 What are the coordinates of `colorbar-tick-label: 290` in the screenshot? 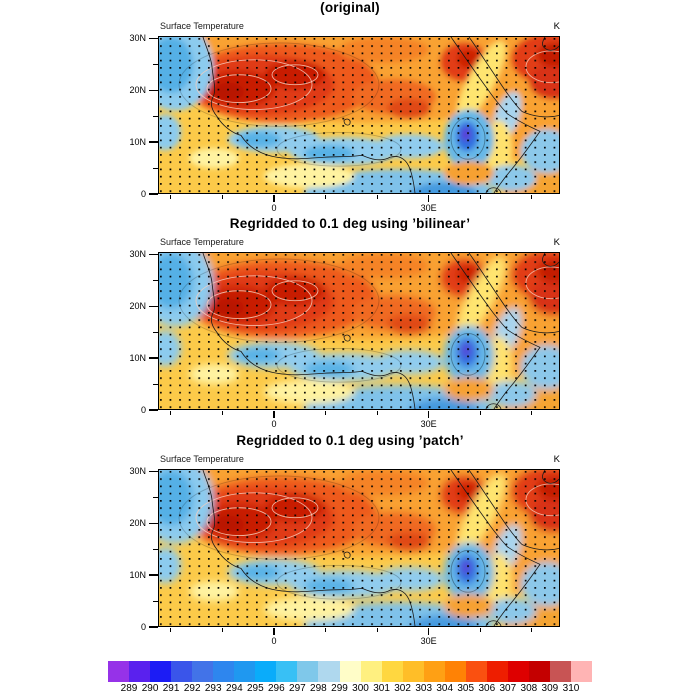 It's located at (150, 688).